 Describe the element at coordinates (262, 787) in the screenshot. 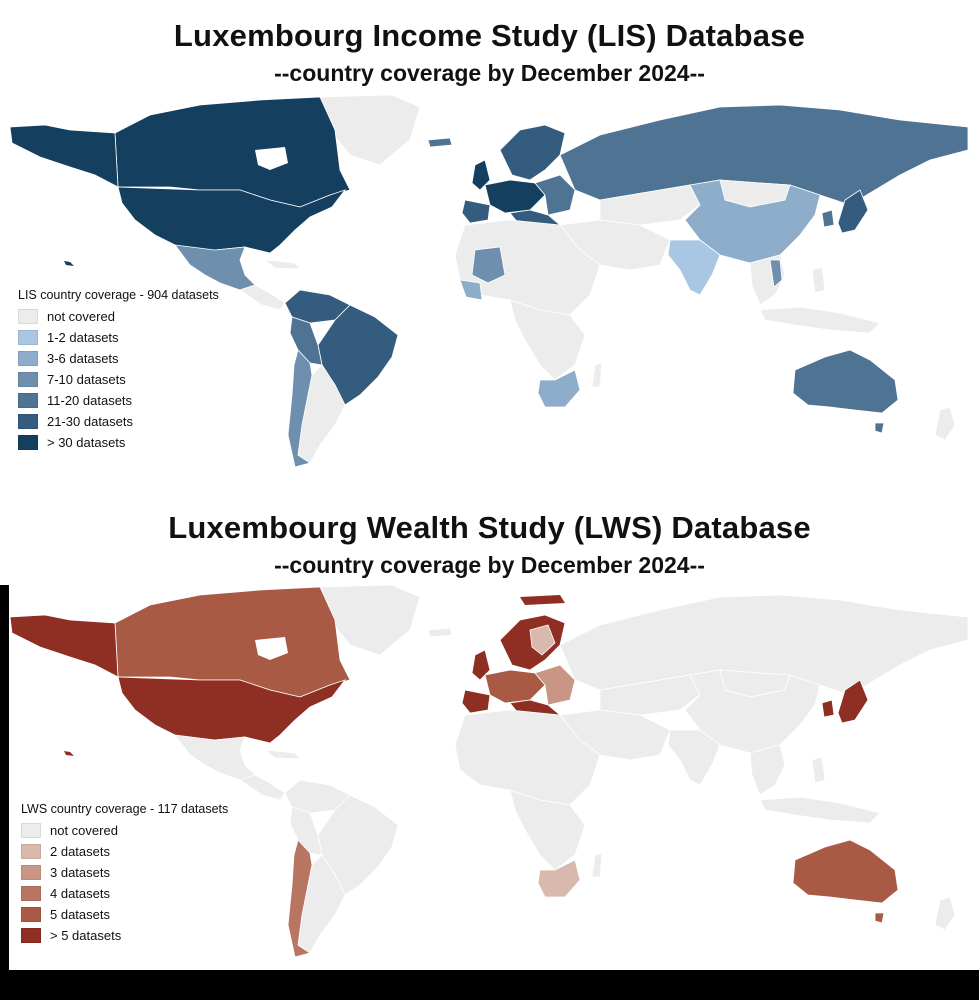

I see `lws-region-central-america` at that location.